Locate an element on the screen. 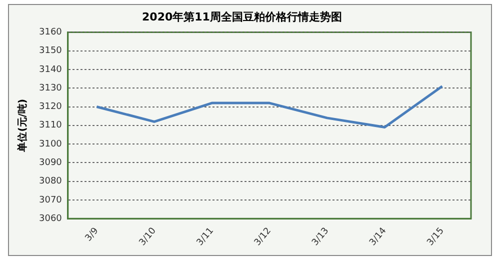 This screenshot has width=500, height=261. x-tick-label: 3/9 is located at coordinates (92, 235).